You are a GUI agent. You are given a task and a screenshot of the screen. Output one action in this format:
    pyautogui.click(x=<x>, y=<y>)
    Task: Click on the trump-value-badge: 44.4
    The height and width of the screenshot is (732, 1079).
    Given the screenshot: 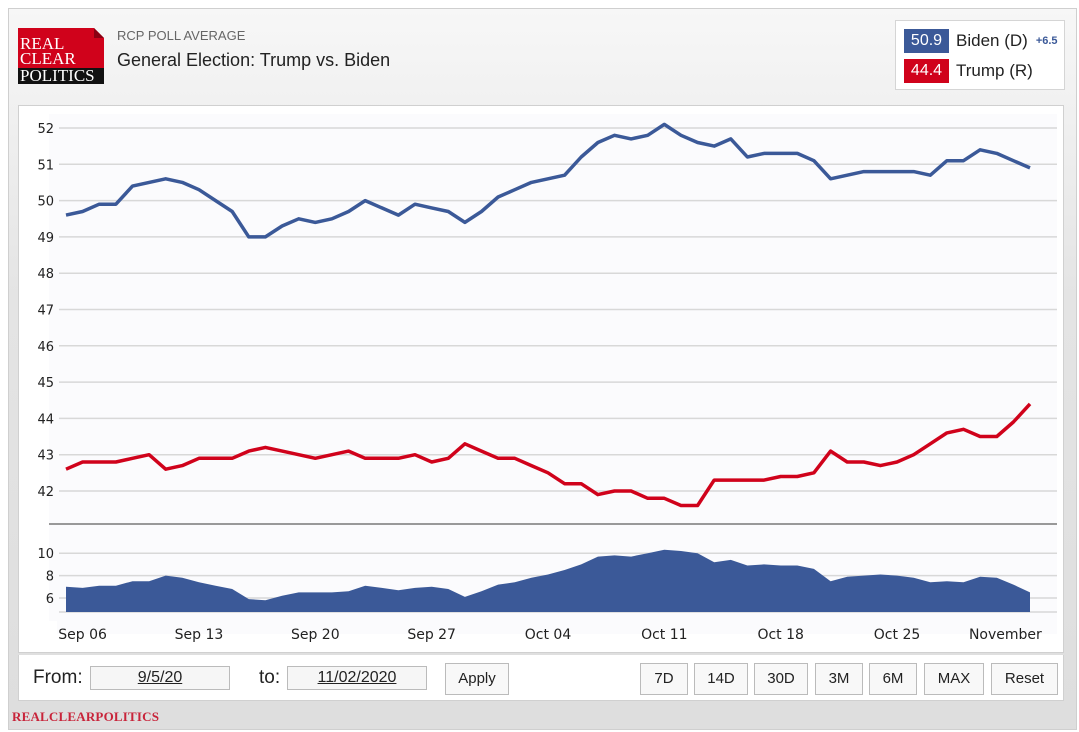 What is the action you would take?
    pyautogui.click(x=926, y=71)
    